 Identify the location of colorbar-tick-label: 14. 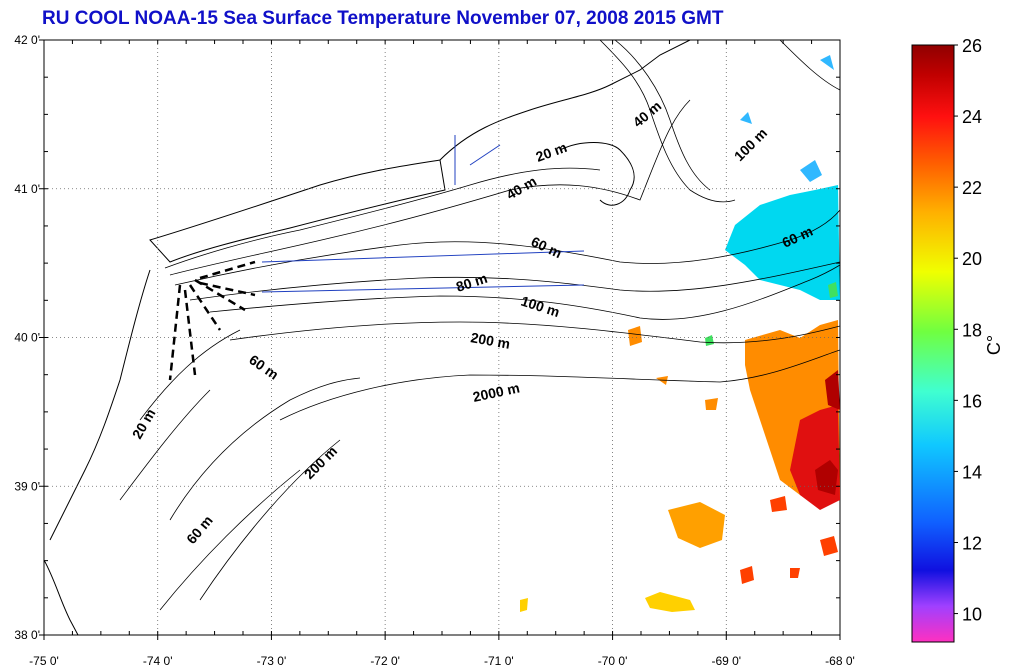
(972, 472).